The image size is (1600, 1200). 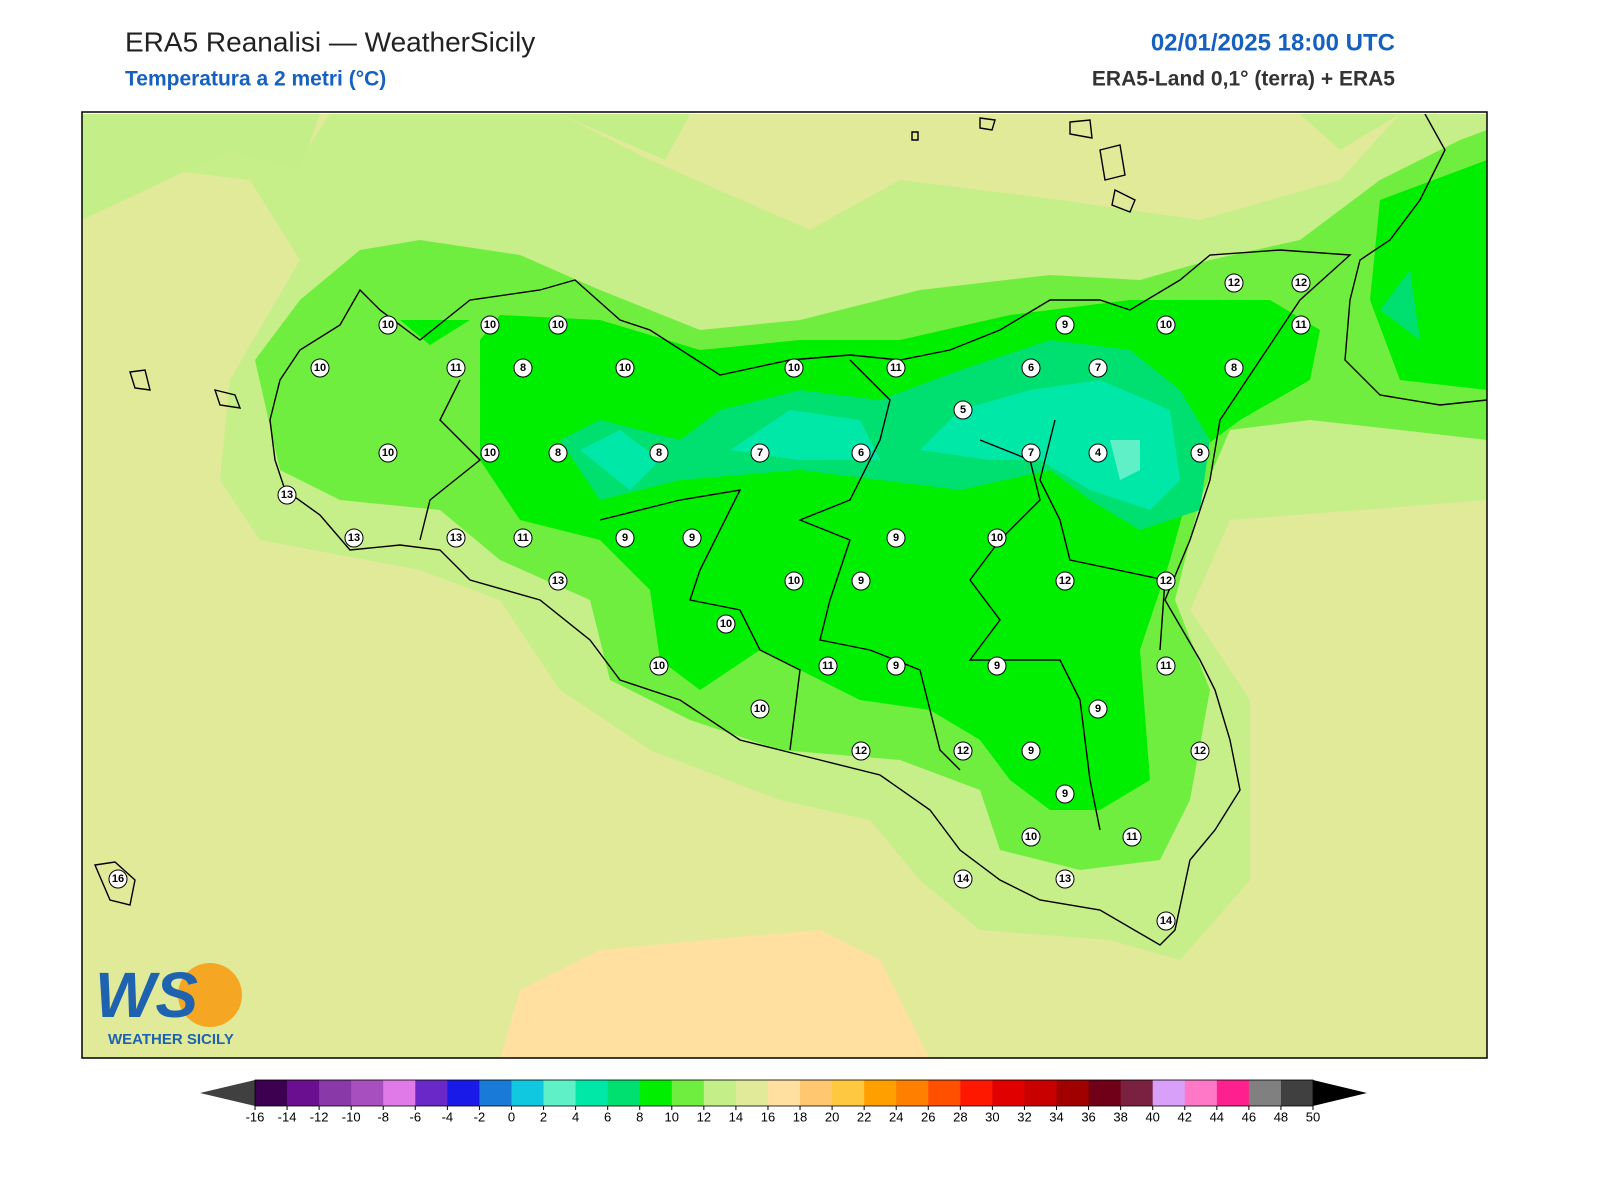 I want to click on colorbar-tick-label: 14, so click(x=736, y=1116).